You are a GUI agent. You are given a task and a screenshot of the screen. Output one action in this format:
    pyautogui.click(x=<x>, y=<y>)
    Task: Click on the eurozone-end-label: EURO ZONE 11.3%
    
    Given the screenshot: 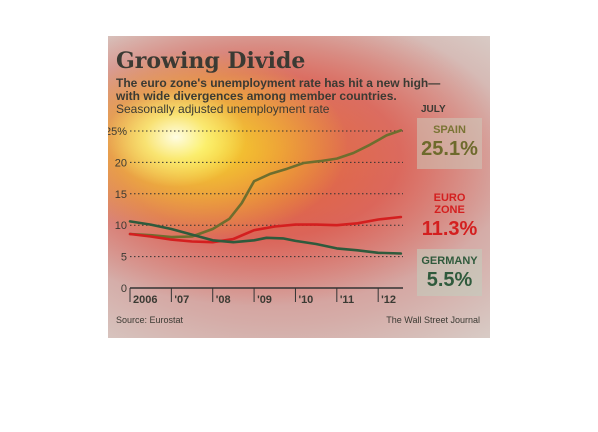 What is the action you would take?
    pyautogui.click(x=449, y=213)
    